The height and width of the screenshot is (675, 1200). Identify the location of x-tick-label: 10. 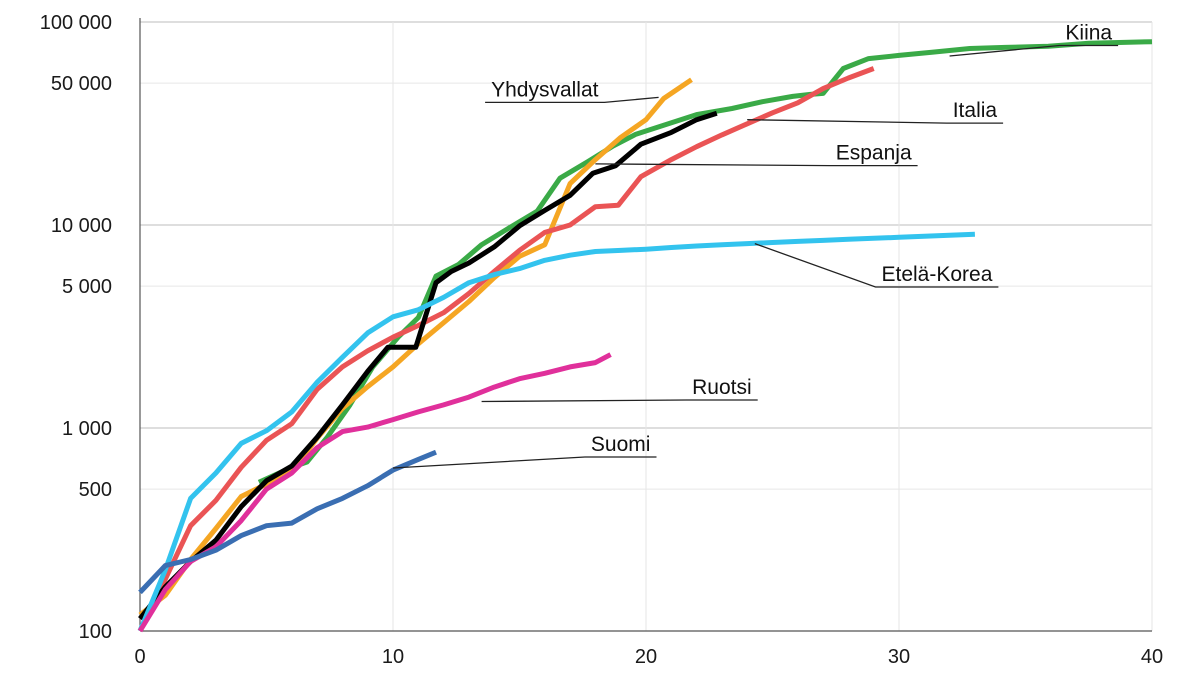
(393, 657).